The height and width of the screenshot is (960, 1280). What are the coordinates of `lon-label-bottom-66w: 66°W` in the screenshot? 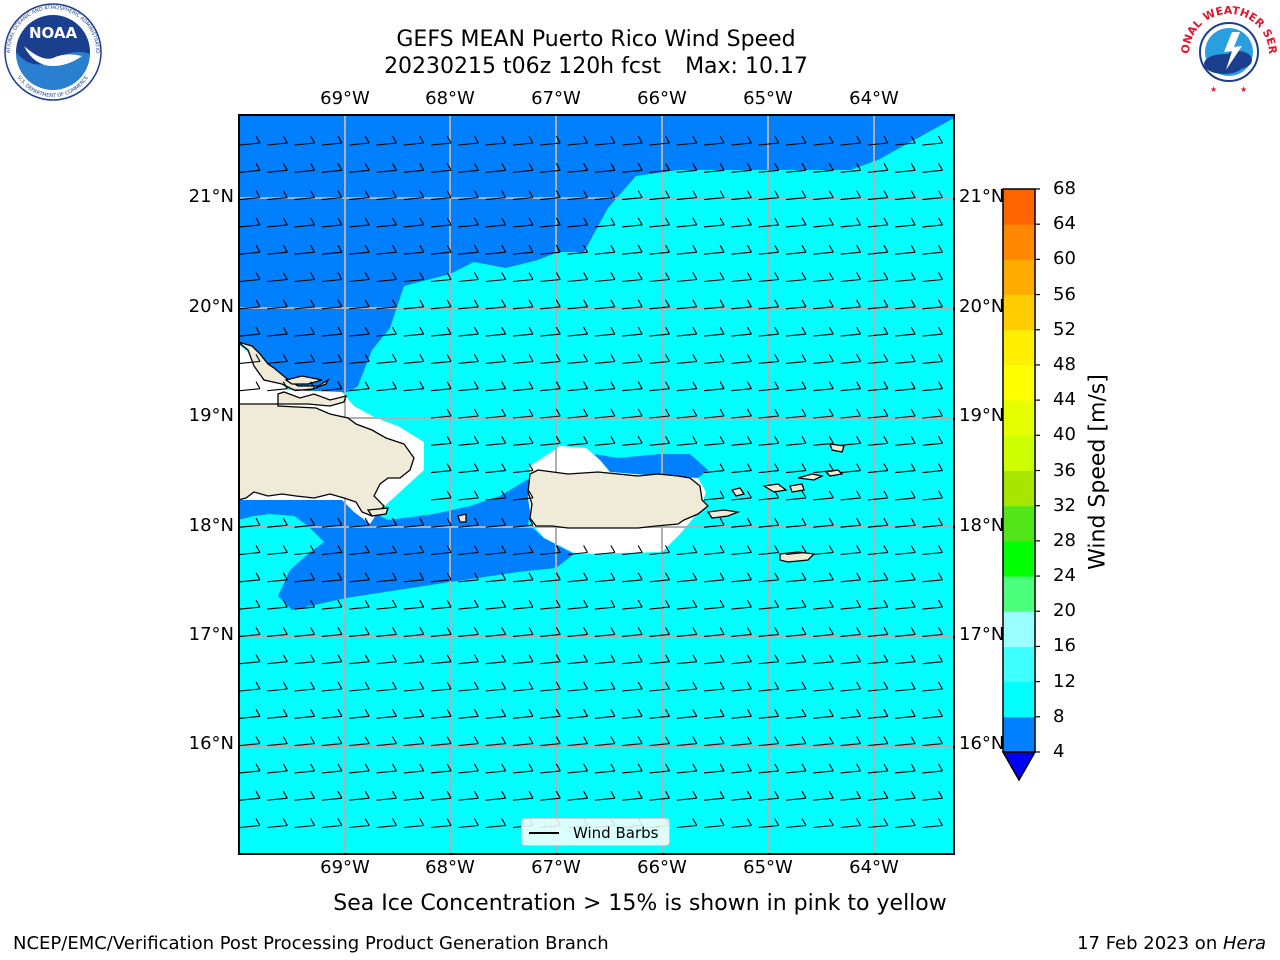 It's located at (662, 867).